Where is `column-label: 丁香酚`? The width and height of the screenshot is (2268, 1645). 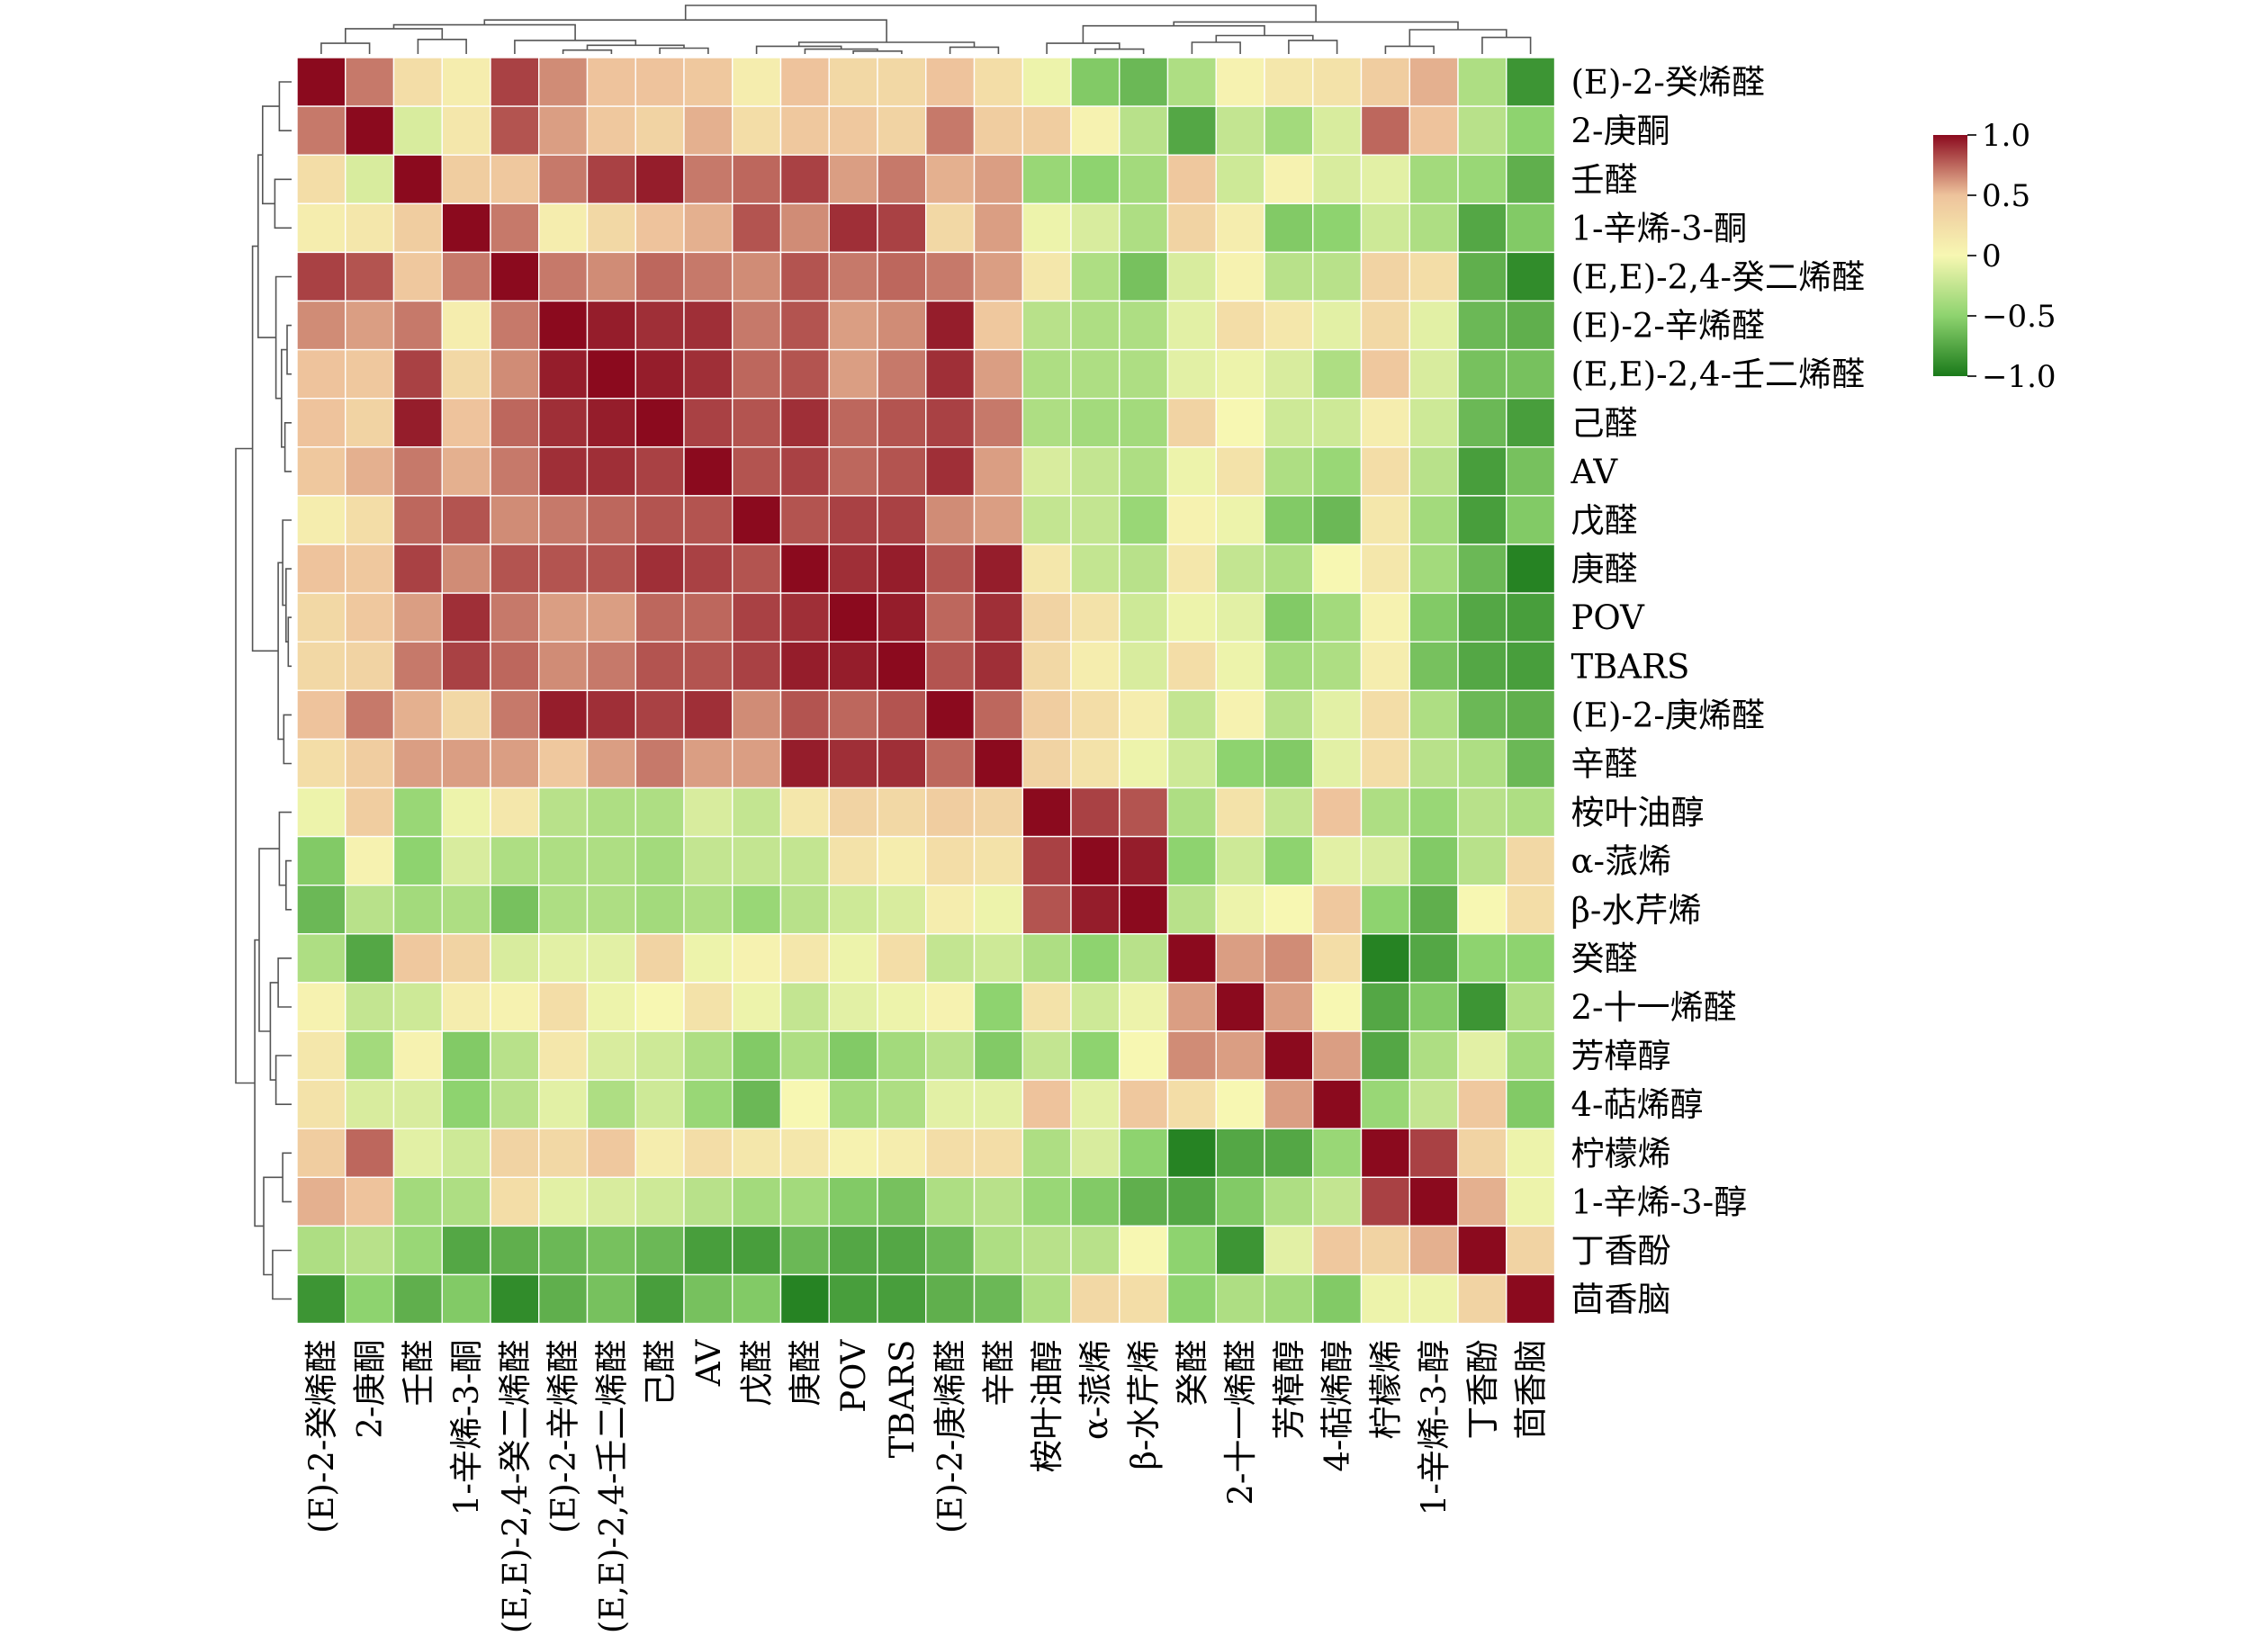
column-label: 丁香酚 is located at coordinates (1483, 1390).